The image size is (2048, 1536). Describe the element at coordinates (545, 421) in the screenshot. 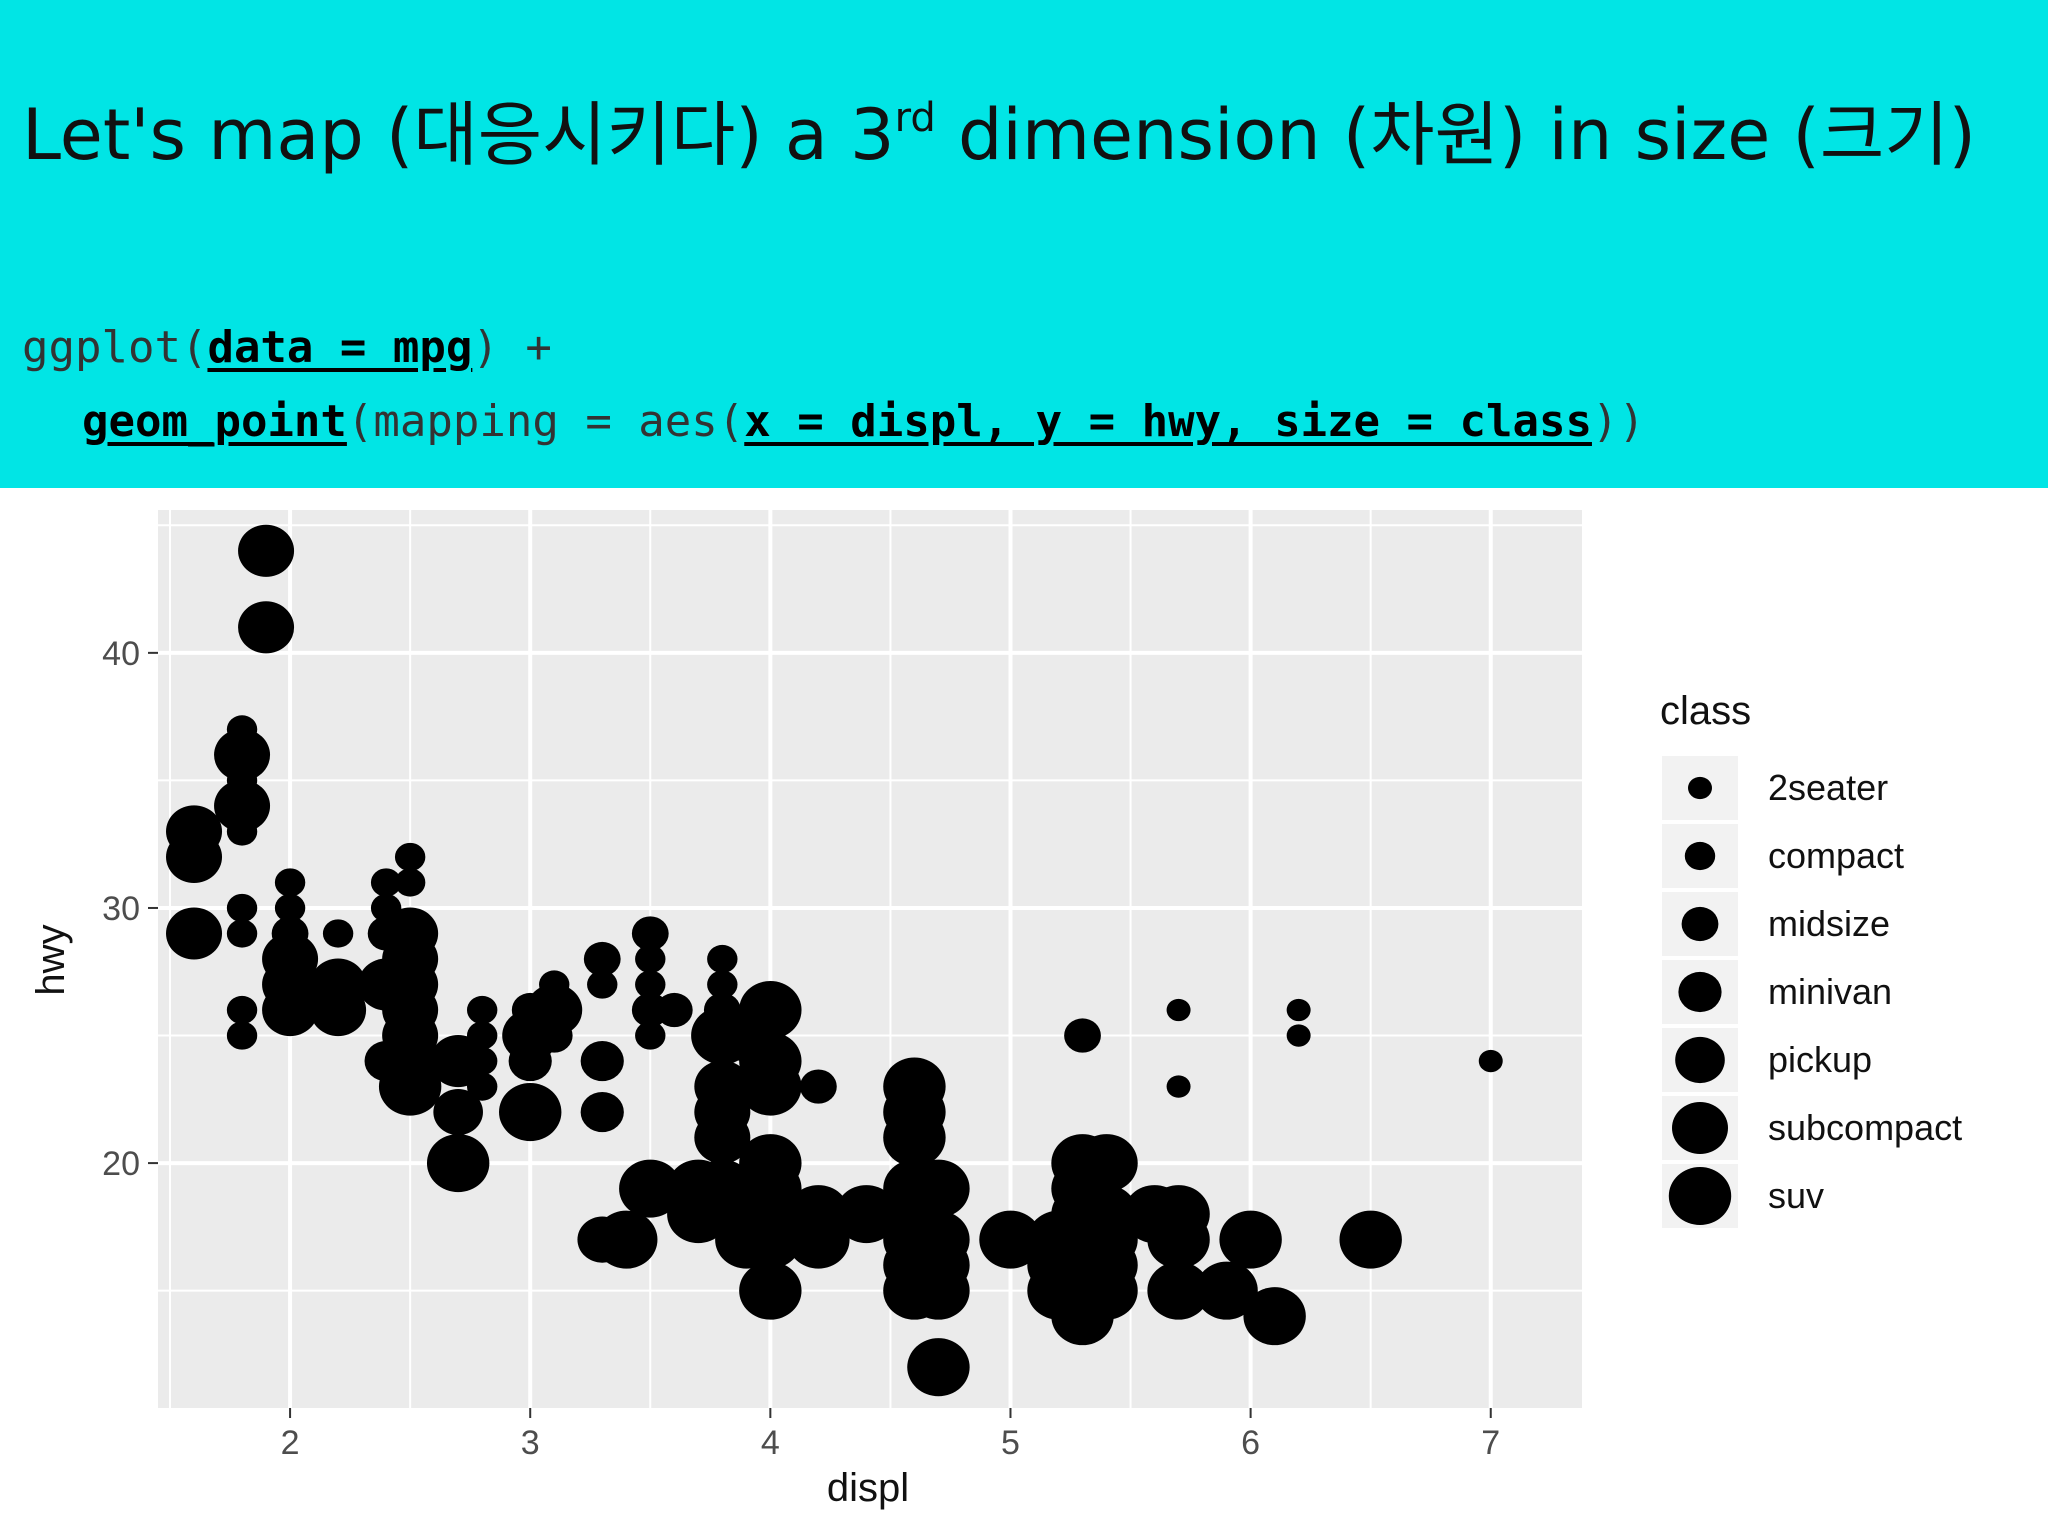

I see `code-mapping: (mapping = aes(` at that location.